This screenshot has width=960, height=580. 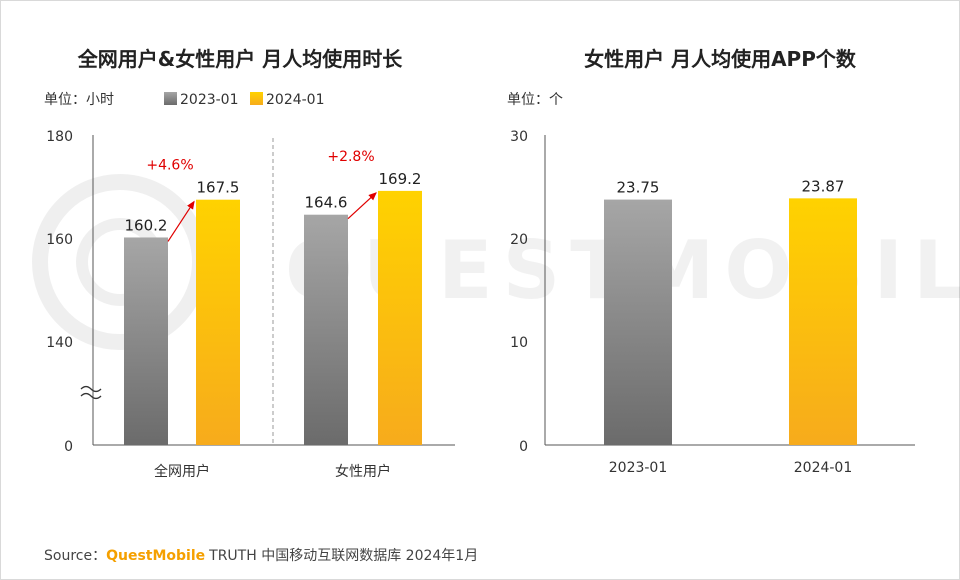 I want to click on watermark-logo, so click(x=120, y=262).